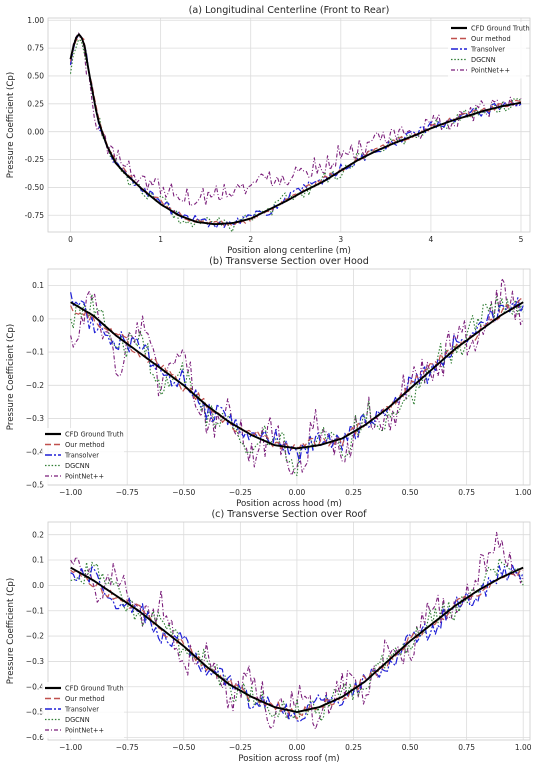 The width and height of the screenshot is (550, 763). Describe the element at coordinates (160, 239) in the screenshot. I see `x-tick-label: 1` at that location.